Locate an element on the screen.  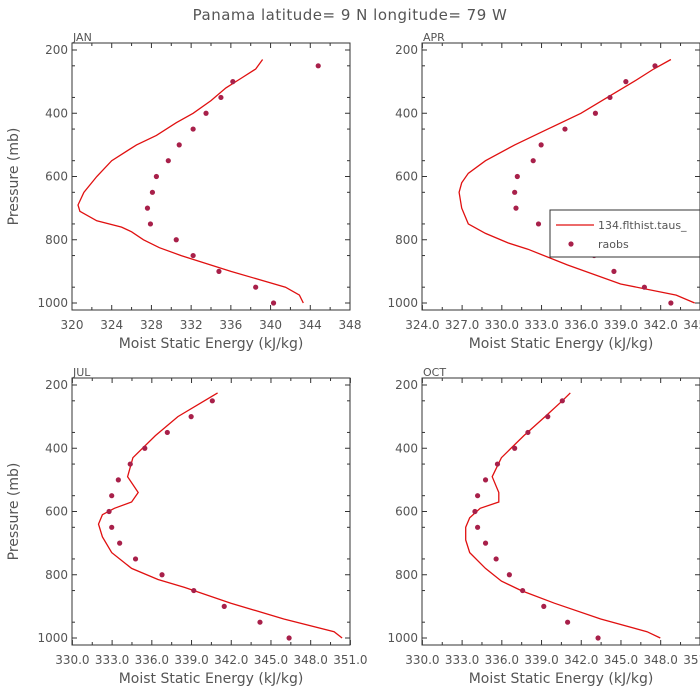
panel-title: APR is located at coordinates (434, 37).